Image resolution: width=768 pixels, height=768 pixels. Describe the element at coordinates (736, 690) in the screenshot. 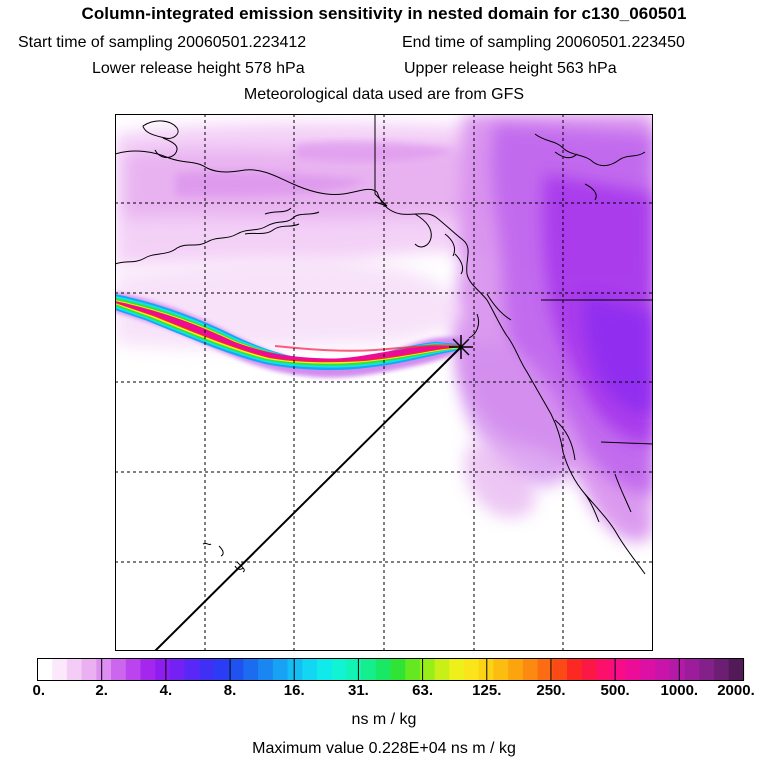

I see `colorbar-tick-label: 2000.` at that location.